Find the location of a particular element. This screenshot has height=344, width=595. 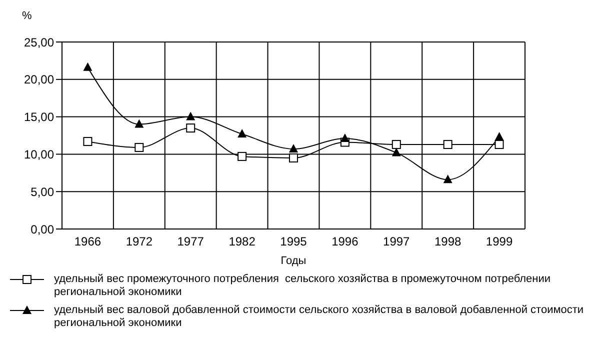

x-tick-label: 1999 is located at coordinates (499, 241).